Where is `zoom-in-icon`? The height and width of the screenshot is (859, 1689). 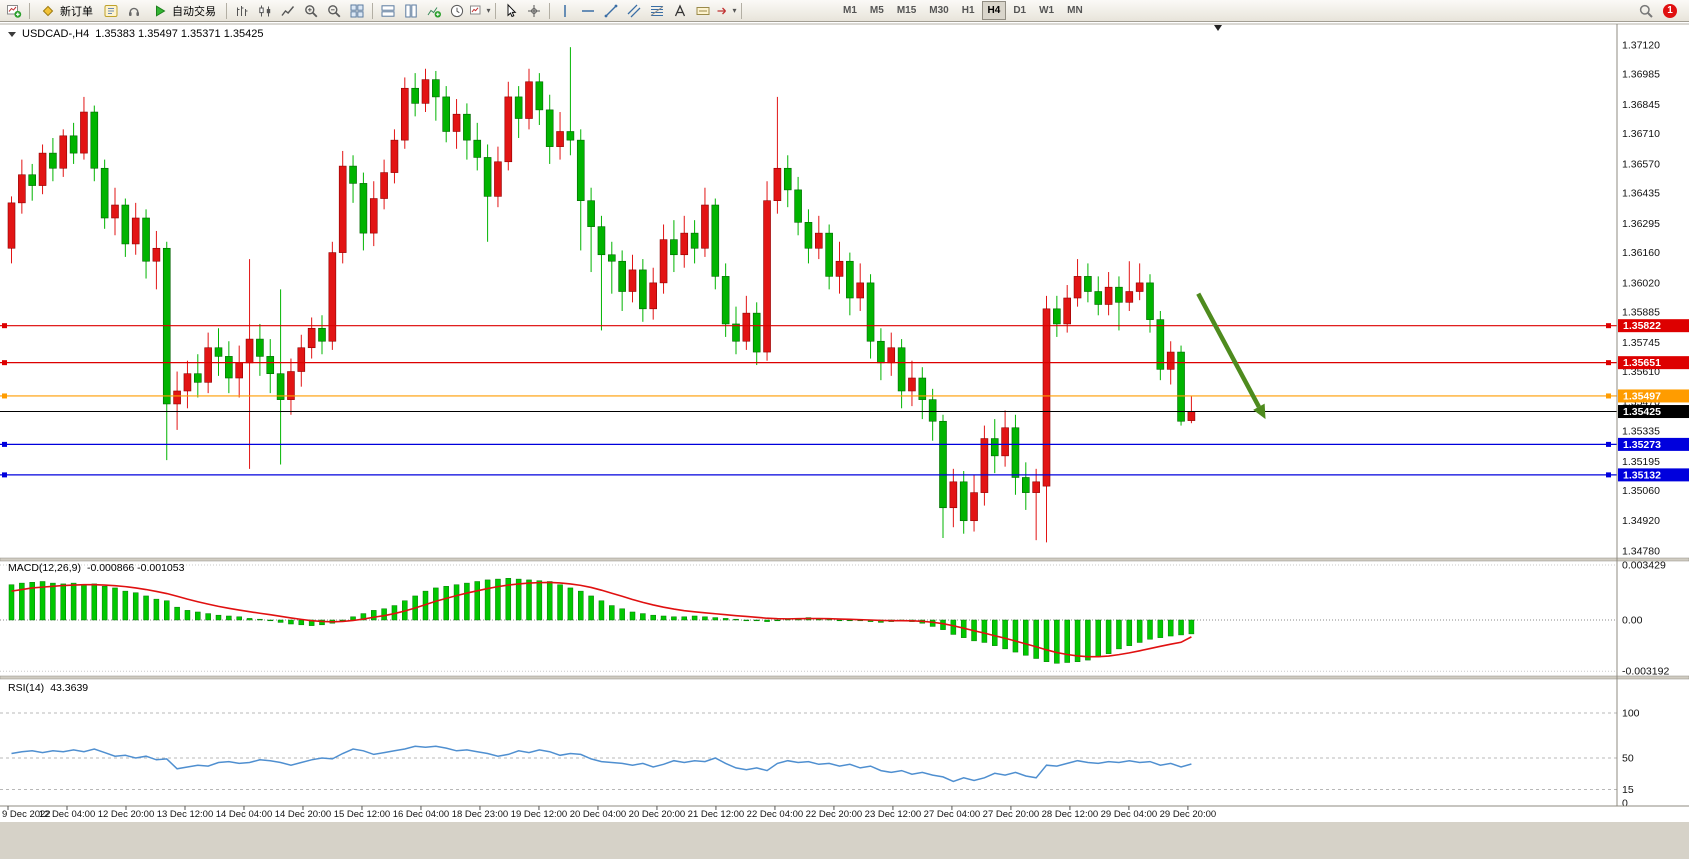
zoom-in-icon is located at coordinates (311, 10).